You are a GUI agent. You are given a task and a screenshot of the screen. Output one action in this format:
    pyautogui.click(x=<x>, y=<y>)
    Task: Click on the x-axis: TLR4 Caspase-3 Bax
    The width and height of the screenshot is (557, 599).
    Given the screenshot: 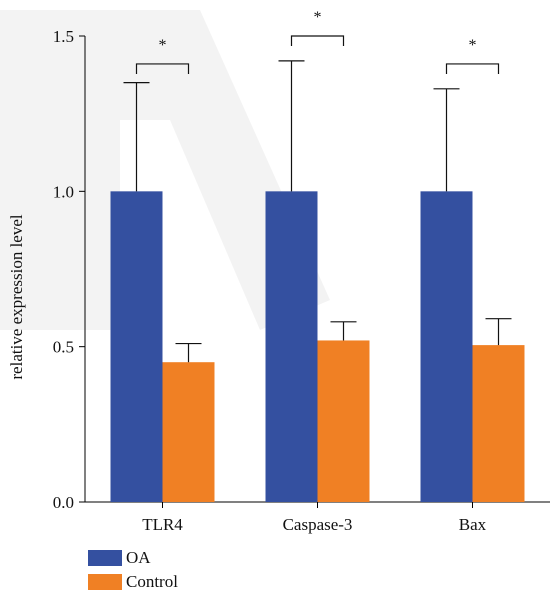 What is the action you would take?
    pyautogui.click(x=317, y=517)
    